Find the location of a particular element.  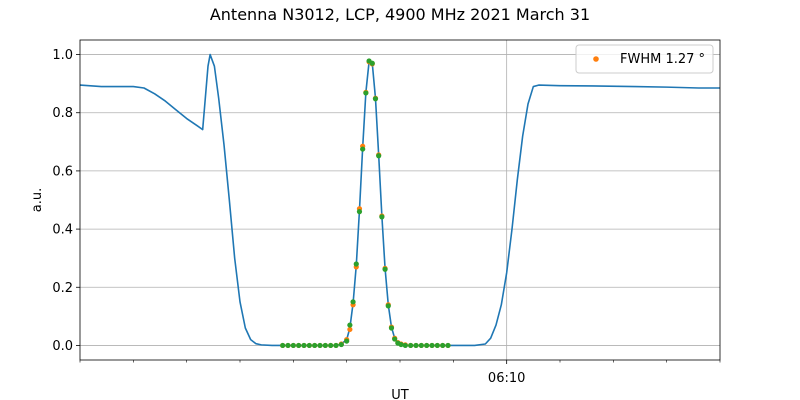

legend-box is located at coordinates (644, 59).